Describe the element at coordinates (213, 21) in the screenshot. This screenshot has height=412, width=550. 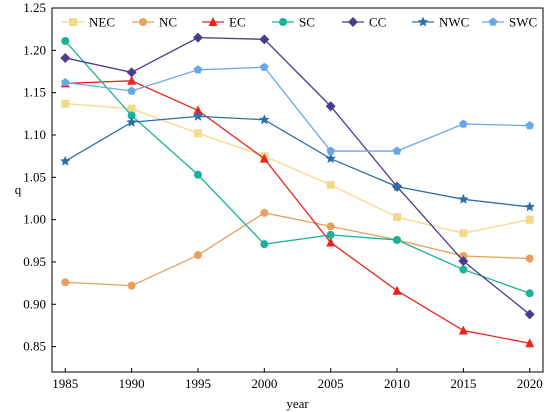
I see `legend-marker-ec` at that location.